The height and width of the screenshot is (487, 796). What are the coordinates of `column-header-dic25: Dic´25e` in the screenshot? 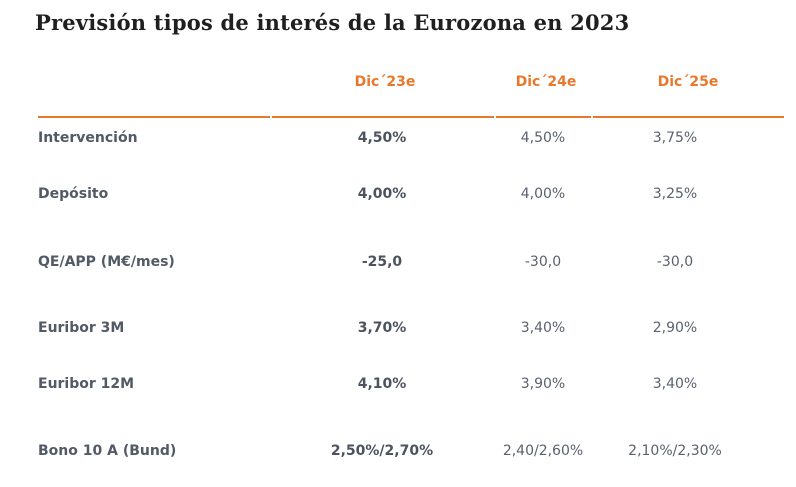 It's located at (688, 82).